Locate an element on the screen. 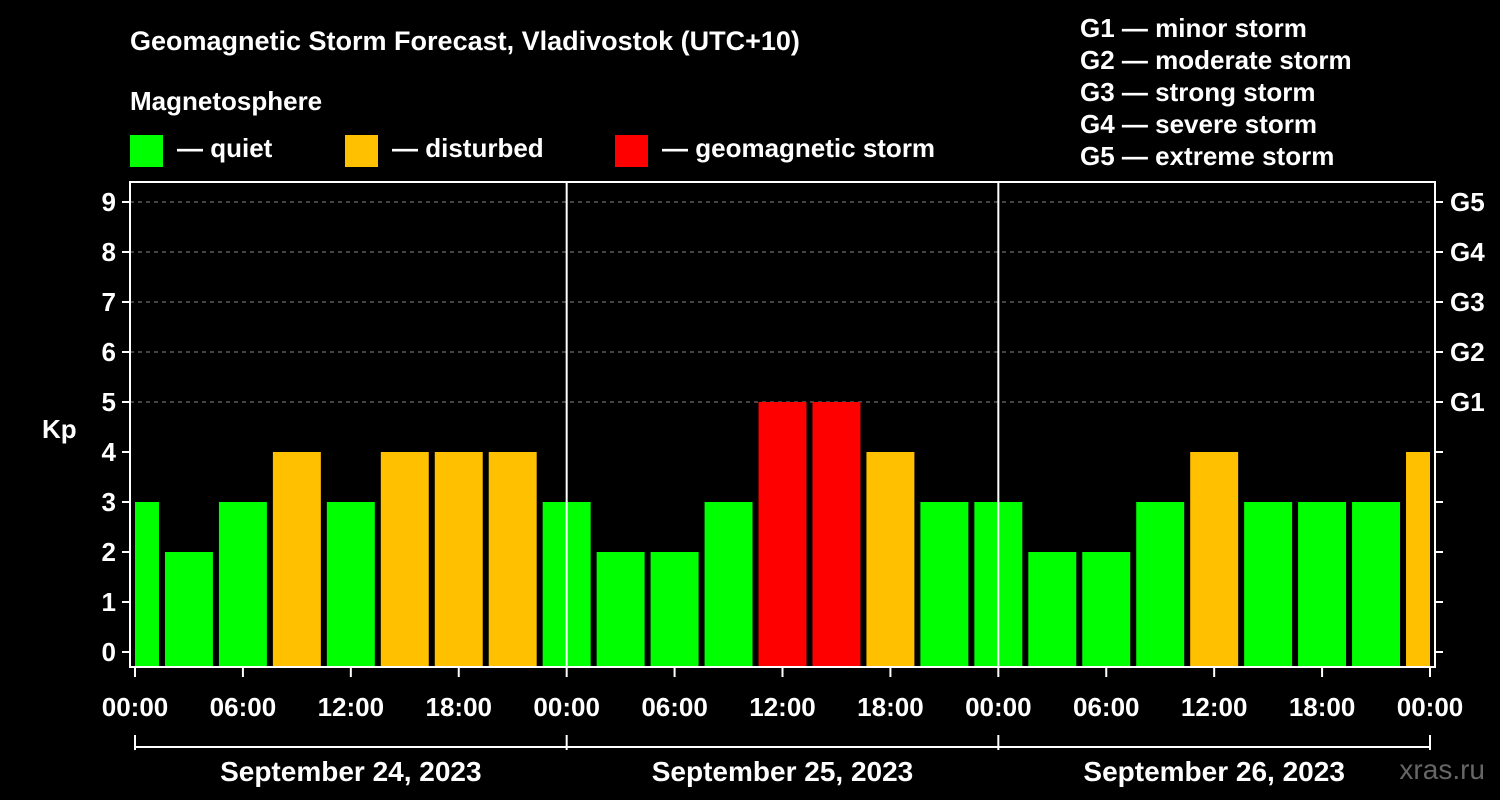  legend-title: Magnetosphere is located at coordinates (226, 101).